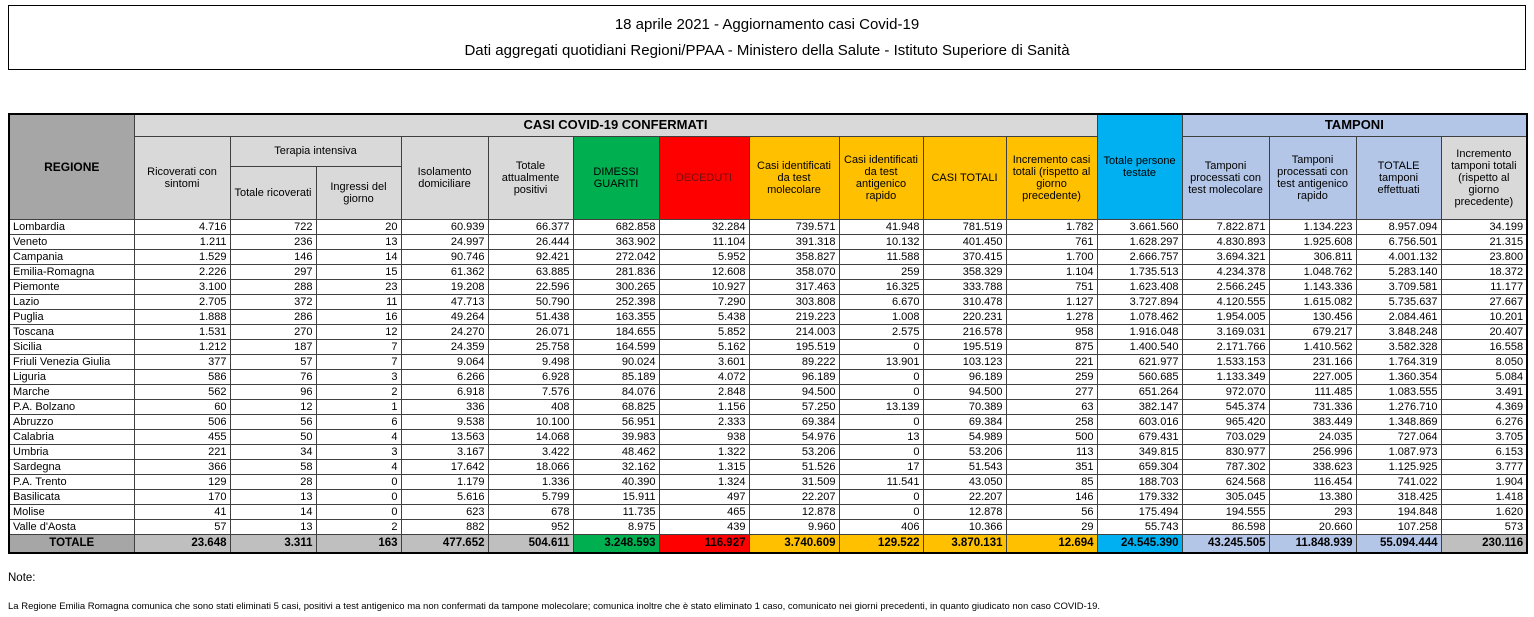 This screenshot has height=617, width=1534. Describe the element at coordinates (358, 391) in the screenshot. I see `value-cell: 2` at that location.